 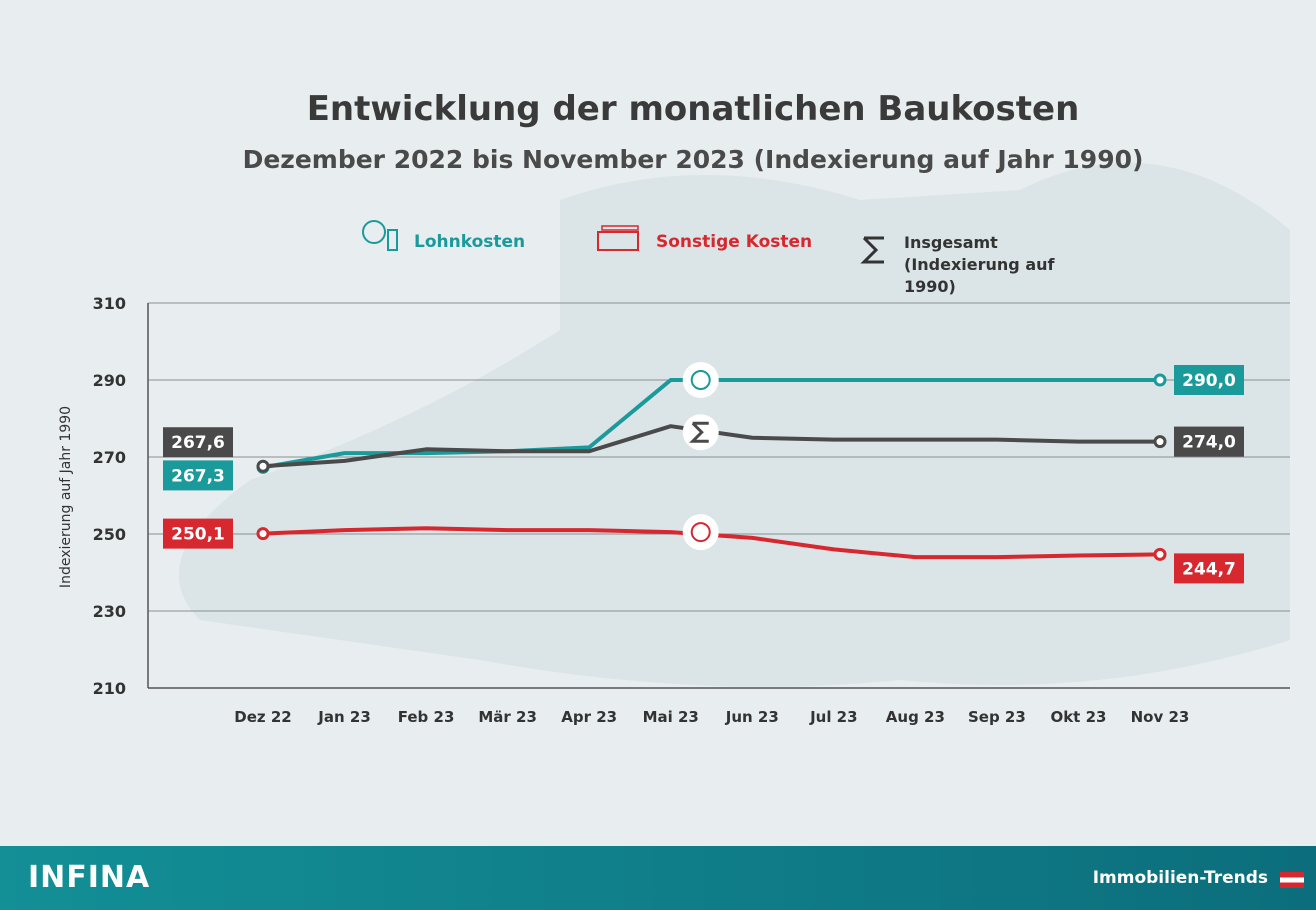 What do you see at coordinates (109, 457) in the screenshot?
I see `y-tick-label: 270` at bounding box center [109, 457].